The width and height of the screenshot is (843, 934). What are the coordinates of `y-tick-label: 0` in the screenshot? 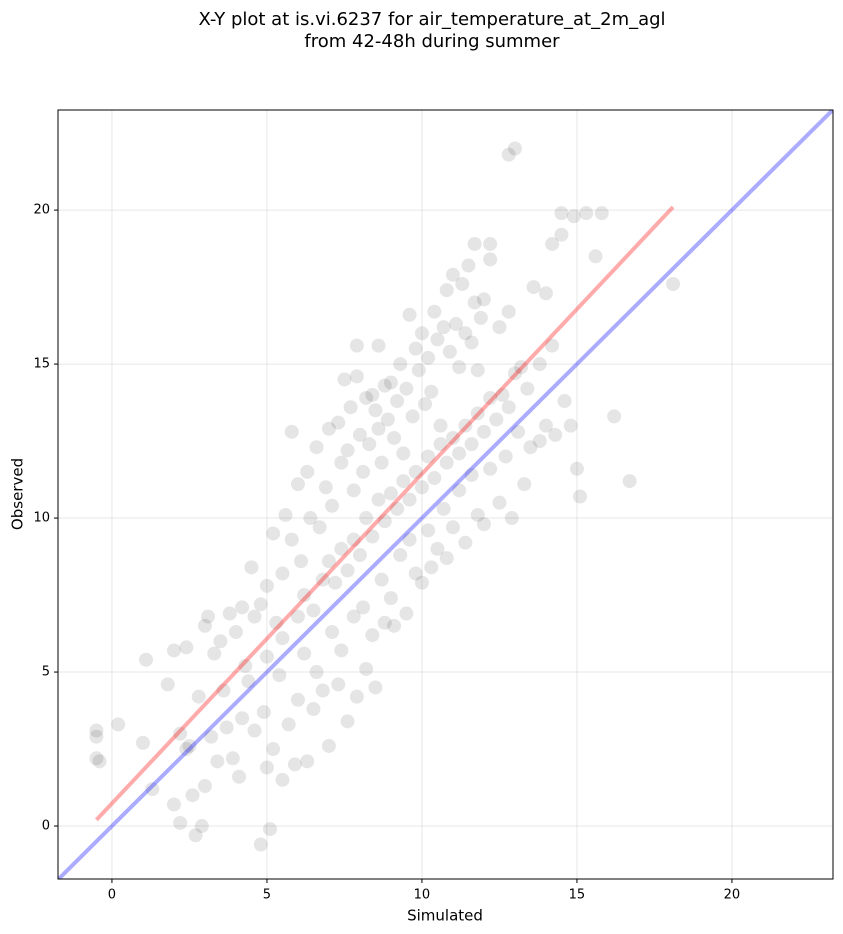 It's located at (46, 826).